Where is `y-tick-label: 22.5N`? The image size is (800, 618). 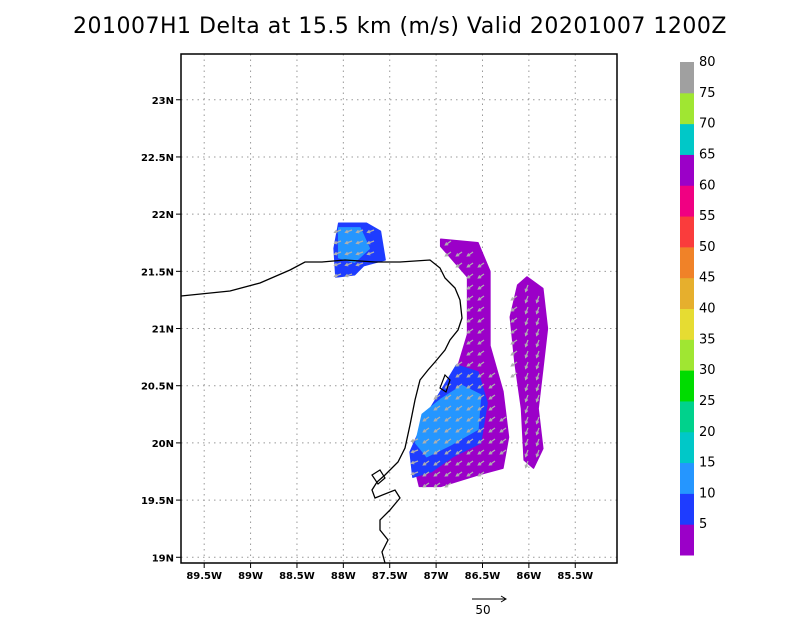 y-tick-label: 22.5N is located at coordinates (157, 158).